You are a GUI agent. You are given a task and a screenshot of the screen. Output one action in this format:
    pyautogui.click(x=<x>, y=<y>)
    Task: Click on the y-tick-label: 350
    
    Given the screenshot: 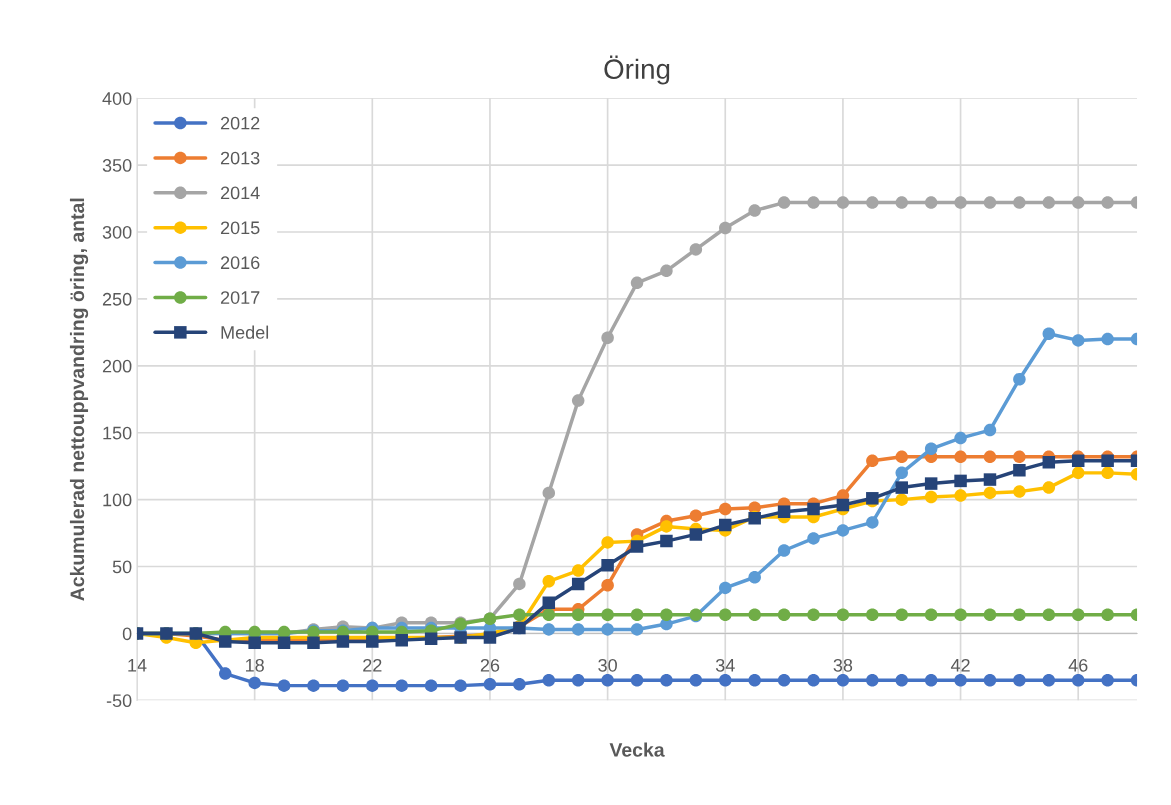 What is the action you would take?
    pyautogui.click(x=117, y=165)
    